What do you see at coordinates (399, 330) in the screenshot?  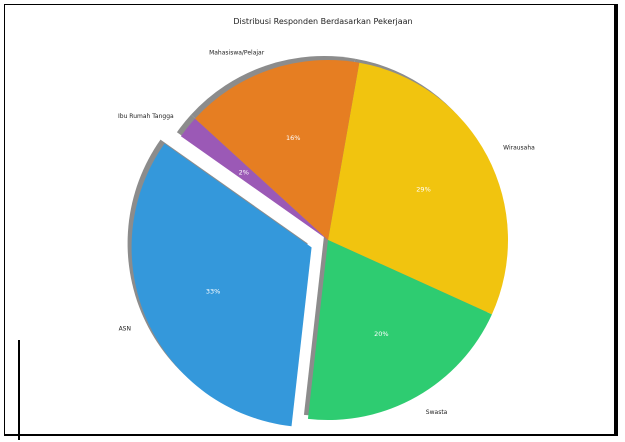 I see `slice-swasta` at bounding box center [399, 330].